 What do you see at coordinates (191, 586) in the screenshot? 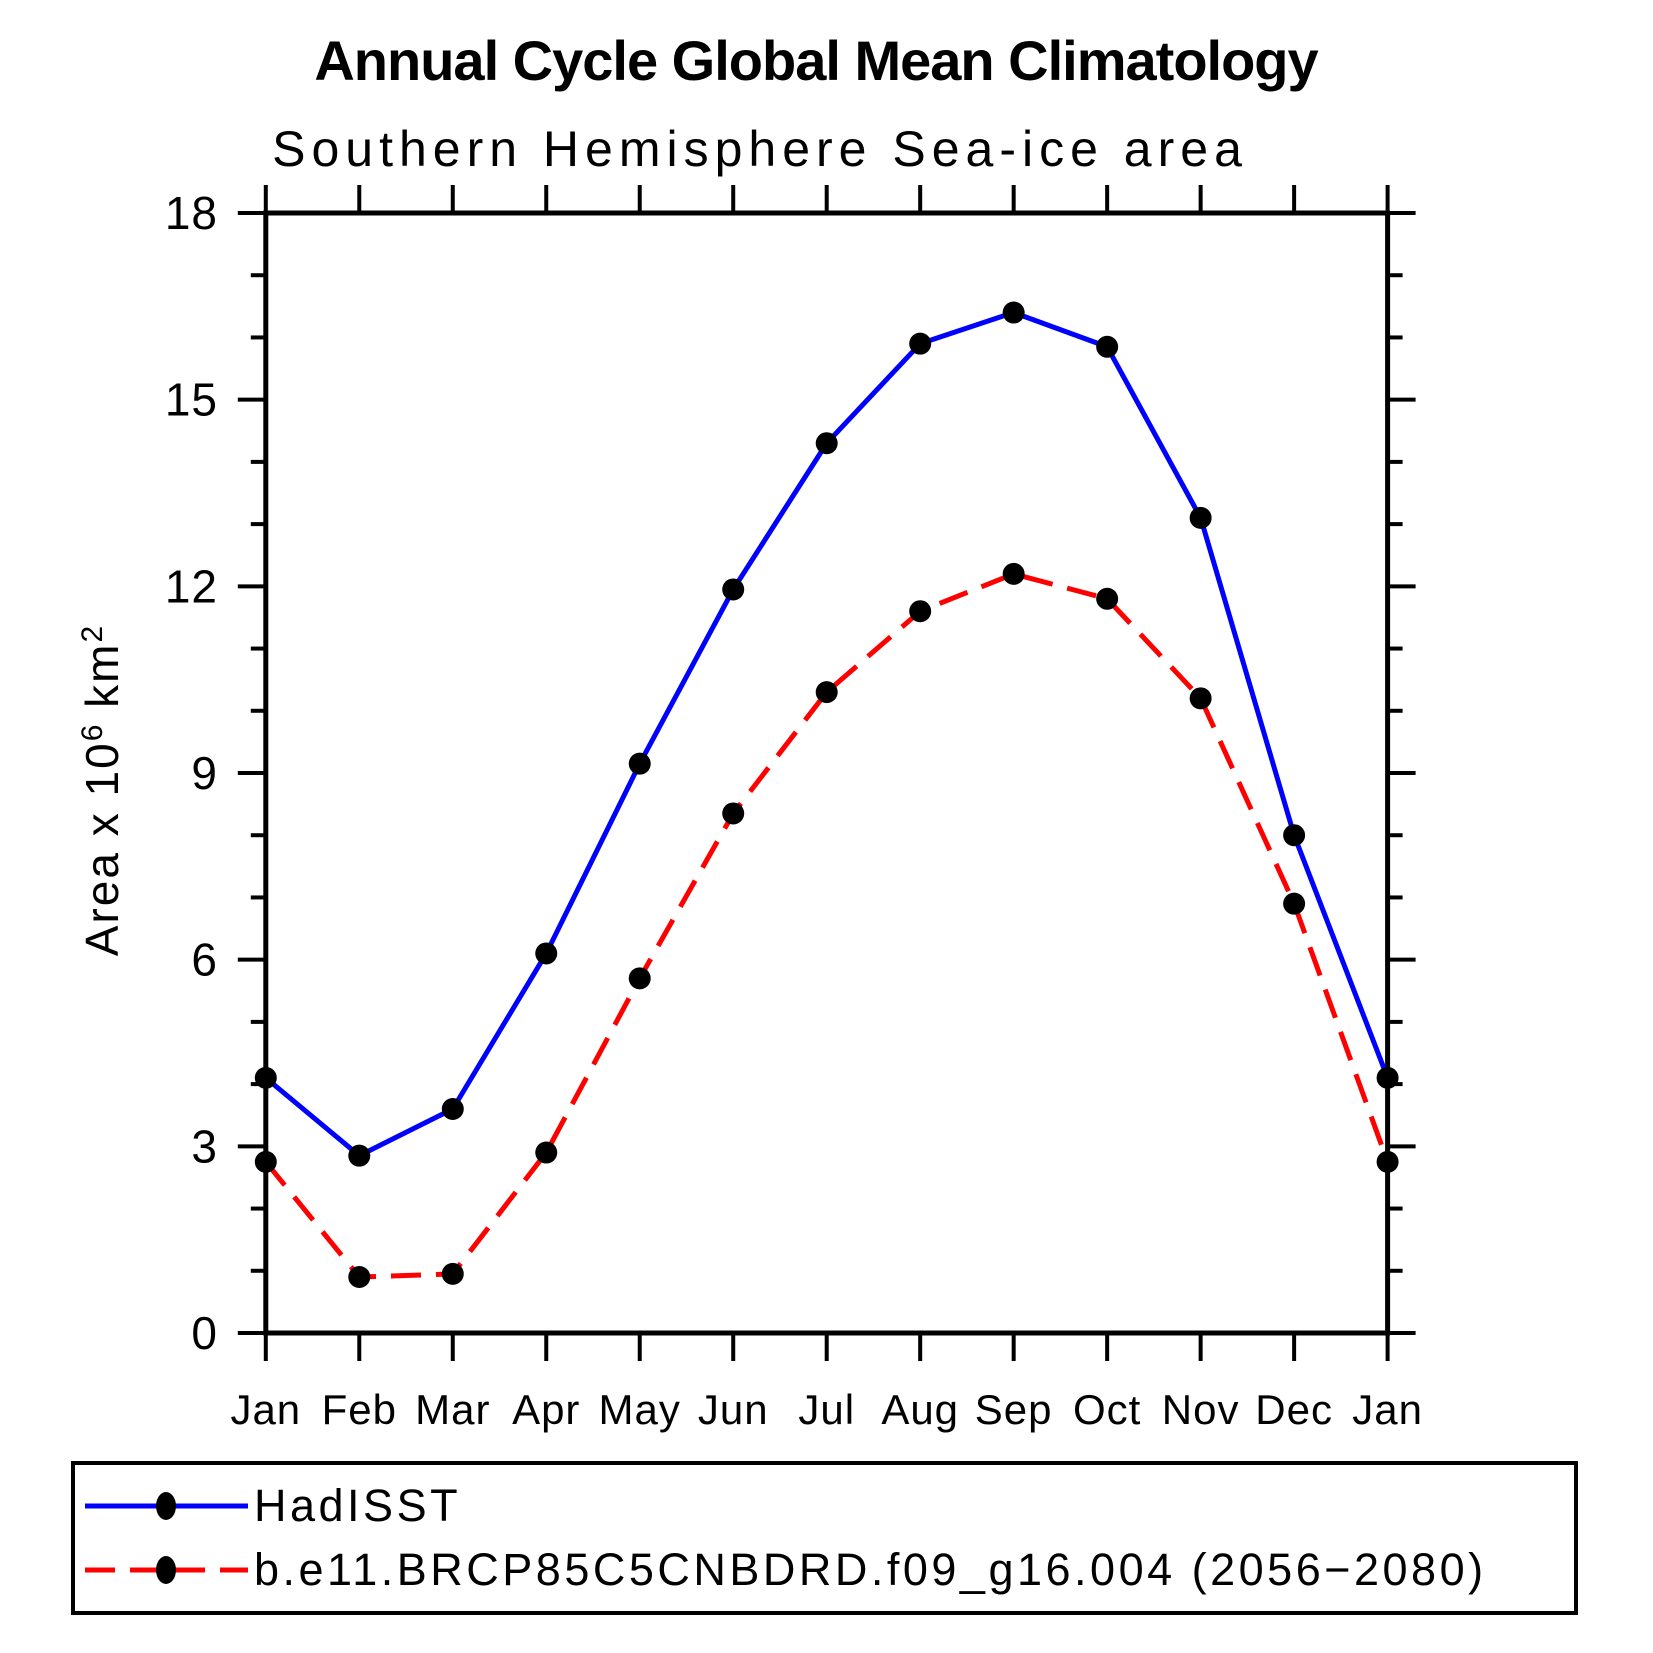
I see `y-tick-label: 12` at bounding box center [191, 586].